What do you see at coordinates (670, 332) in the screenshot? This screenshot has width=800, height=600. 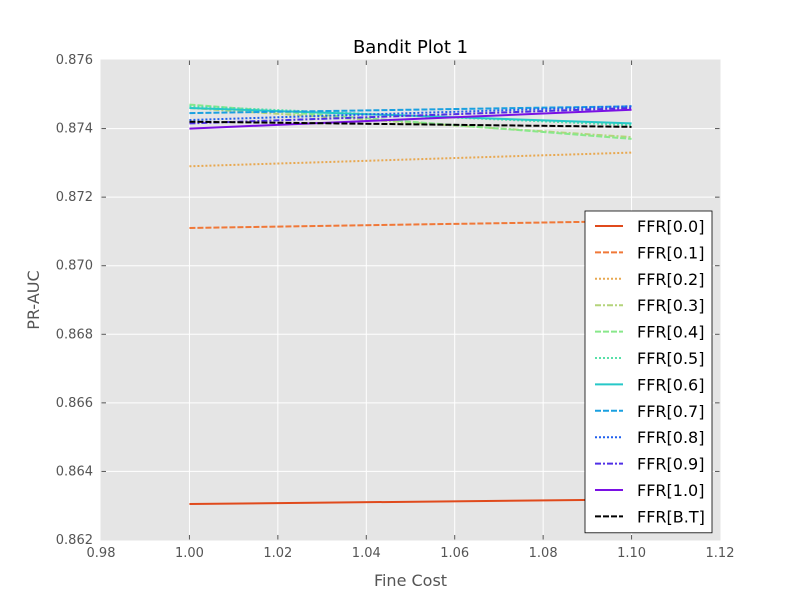 I see `legend-label: FFR[0.4]` at bounding box center [670, 332].